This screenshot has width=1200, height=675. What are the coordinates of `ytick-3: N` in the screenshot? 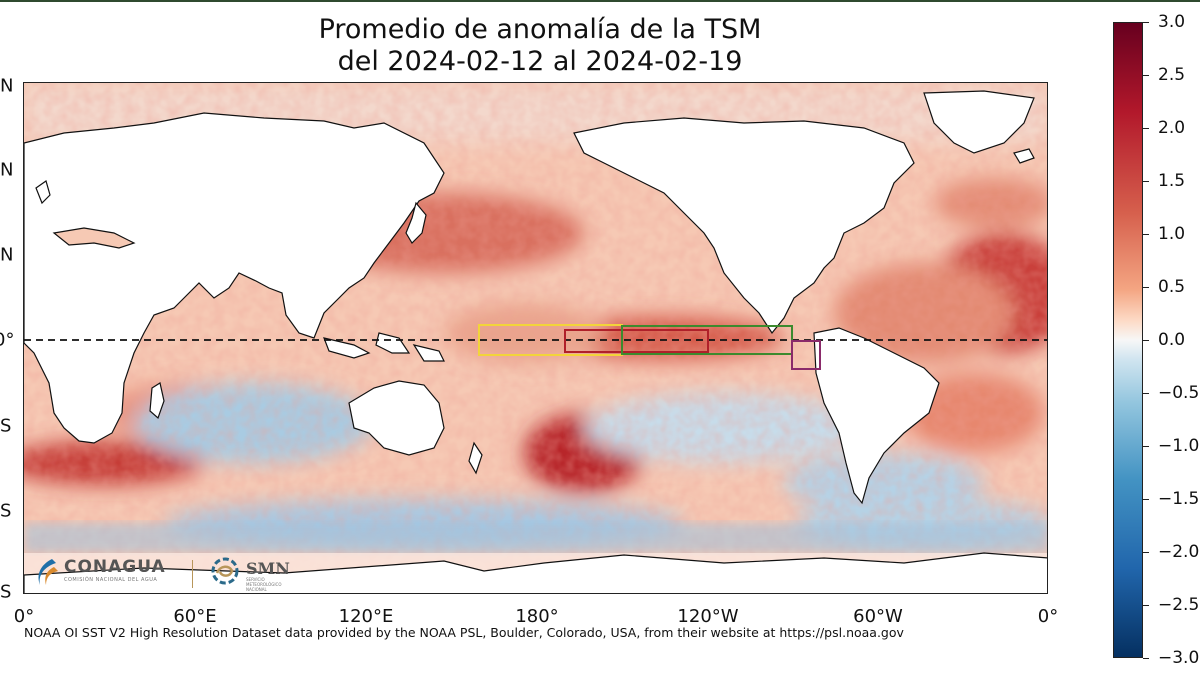 It's located at (7, 255).